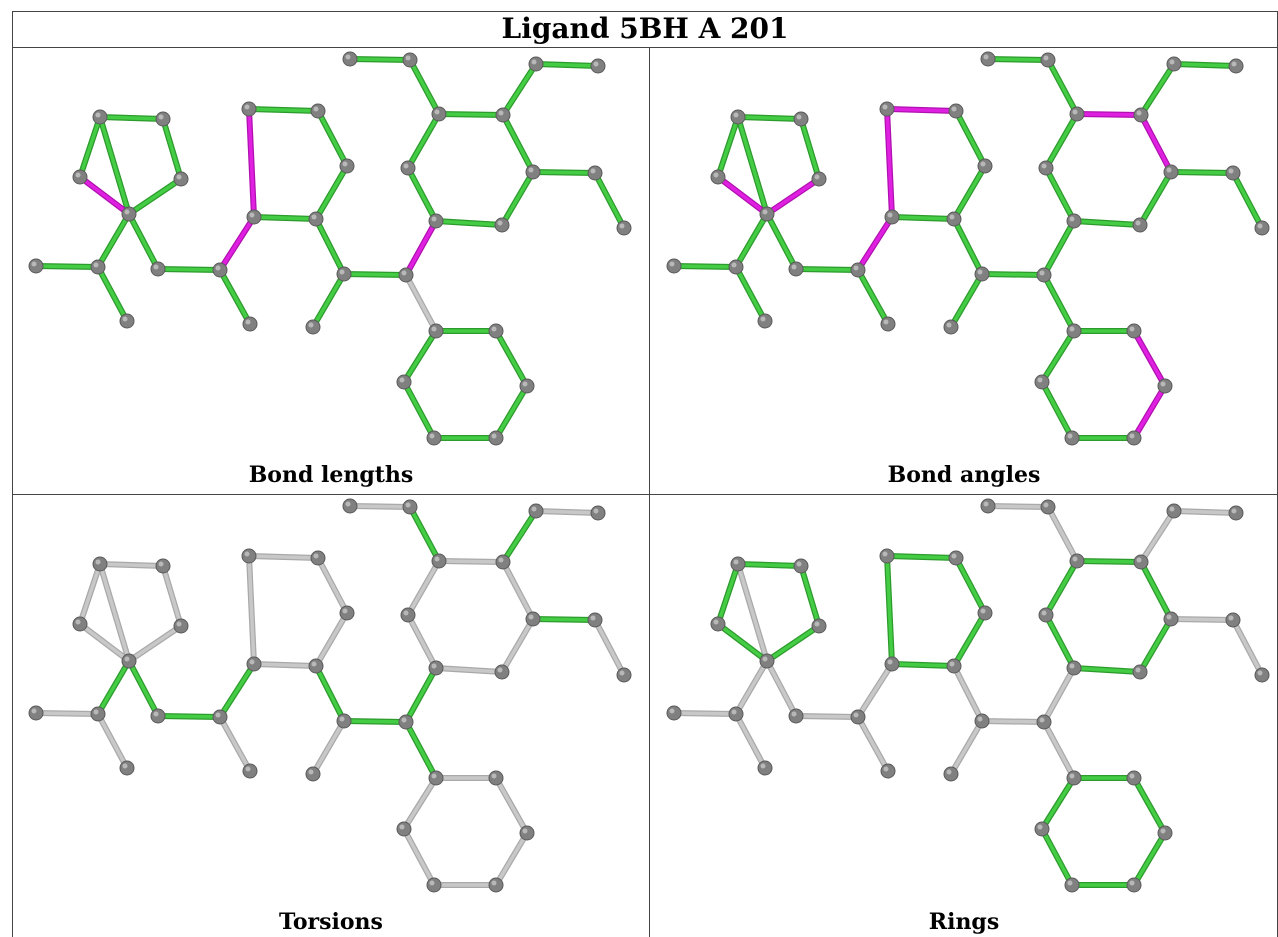 The height and width of the screenshot is (937, 1278). I want to click on panel-divider-vertical, so click(649, 492).